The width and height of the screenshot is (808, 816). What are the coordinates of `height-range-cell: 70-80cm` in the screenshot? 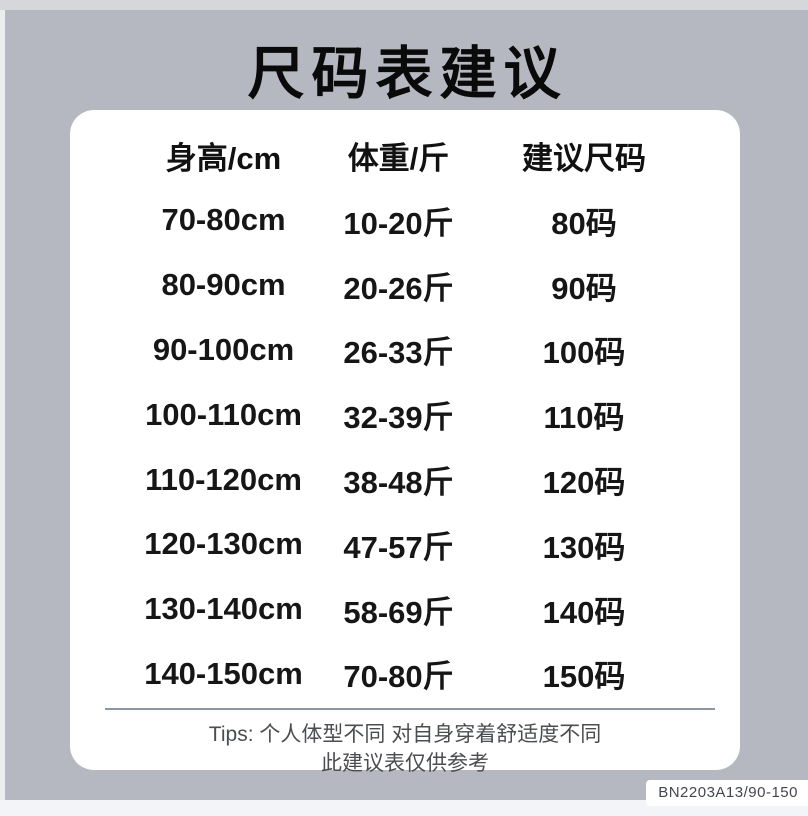 It's located at (223, 220).